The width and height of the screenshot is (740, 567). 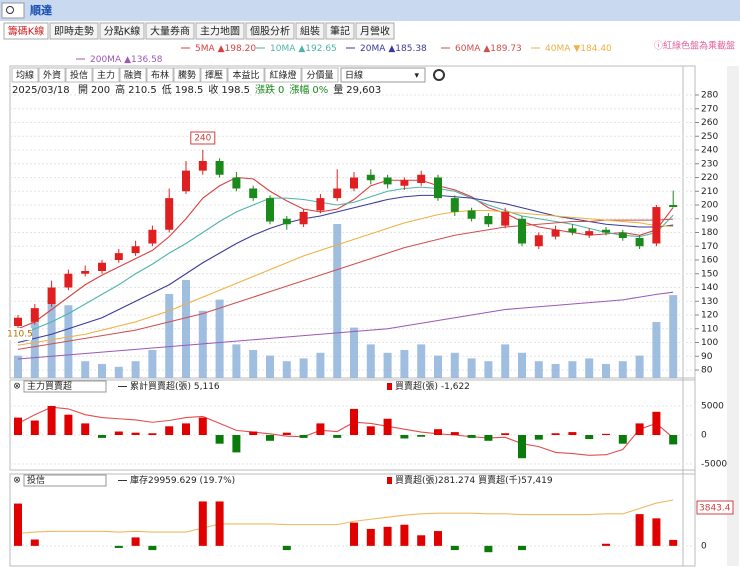 What do you see at coordinates (709, 206) in the screenshot?
I see `y-tick-label: 200` at bounding box center [709, 206].